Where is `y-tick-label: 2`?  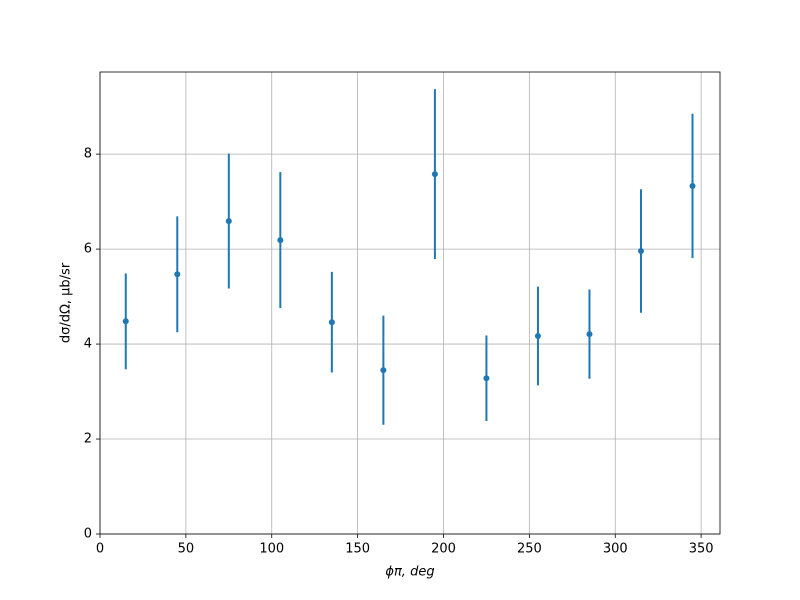 y-tick-label: 2 is located at coordinates (88, 439).